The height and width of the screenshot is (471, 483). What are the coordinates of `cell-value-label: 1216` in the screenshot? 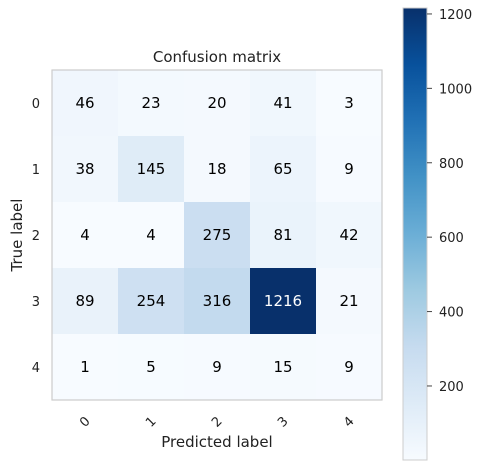 It's located at (283, 301).